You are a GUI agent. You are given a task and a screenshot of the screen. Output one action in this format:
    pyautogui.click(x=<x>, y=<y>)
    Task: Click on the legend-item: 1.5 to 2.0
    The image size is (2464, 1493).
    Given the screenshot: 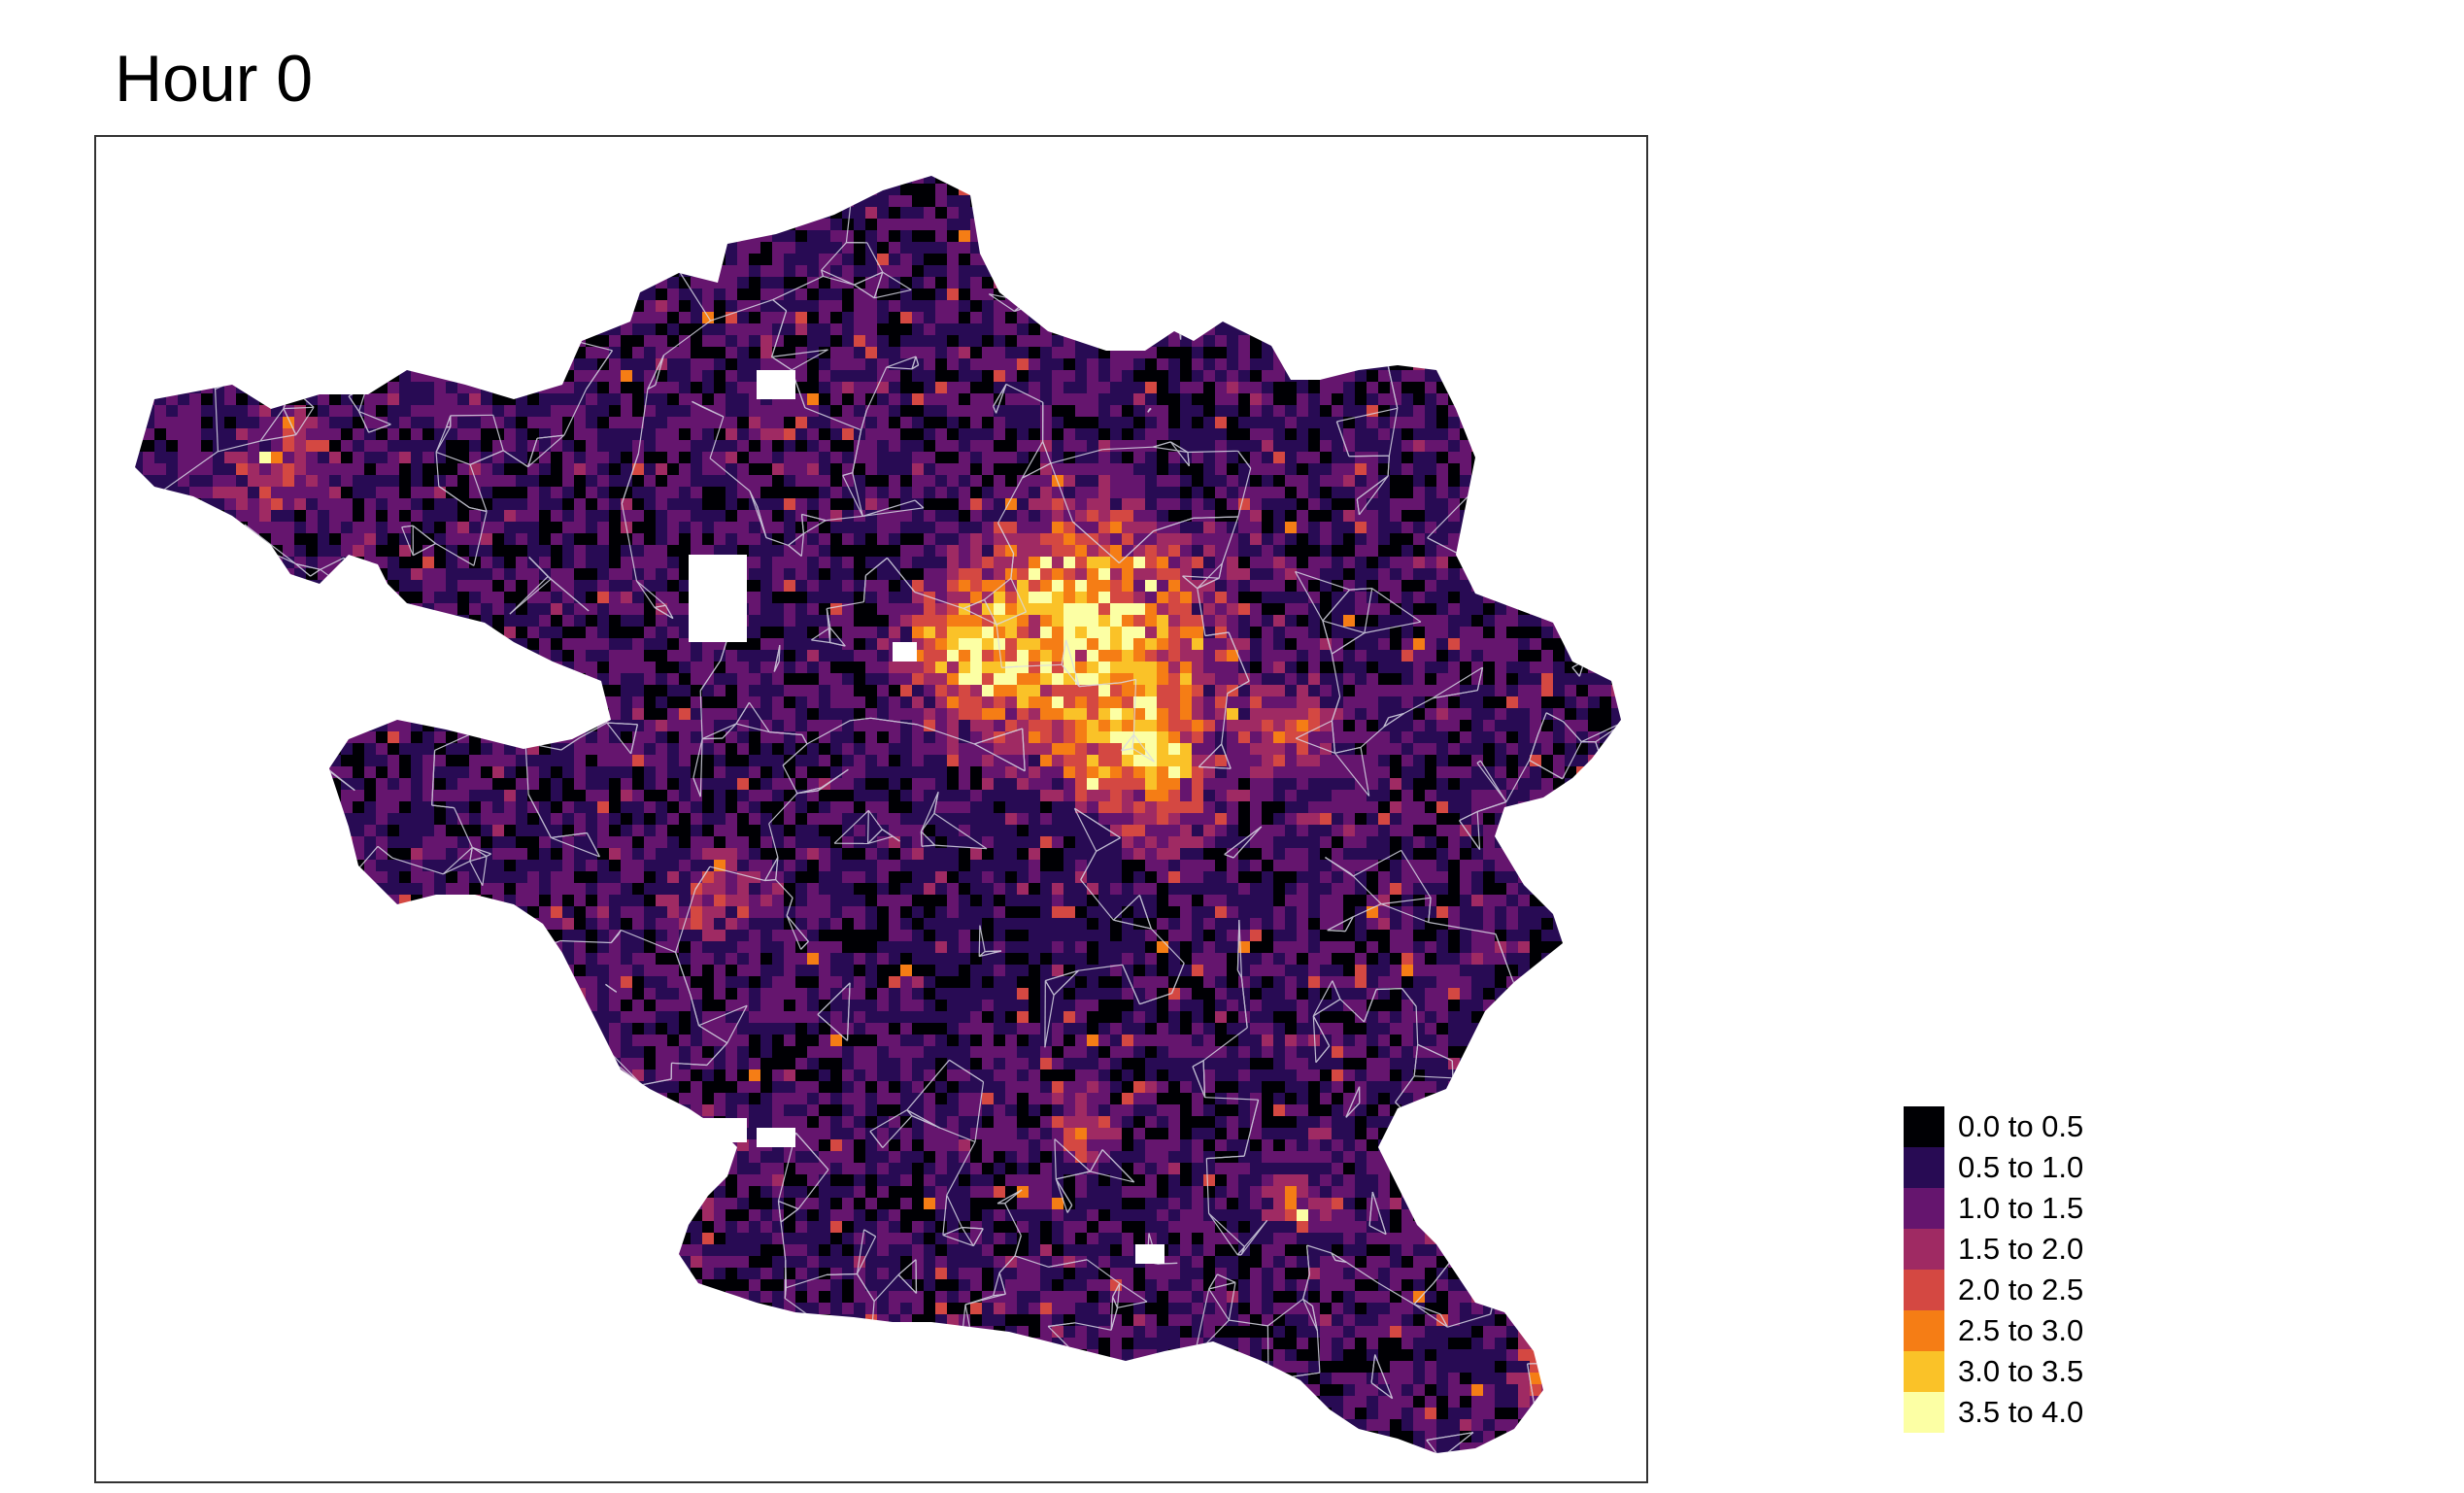 What is the action you would take?
    pyautogui.click(x=2030, y=1249)
    